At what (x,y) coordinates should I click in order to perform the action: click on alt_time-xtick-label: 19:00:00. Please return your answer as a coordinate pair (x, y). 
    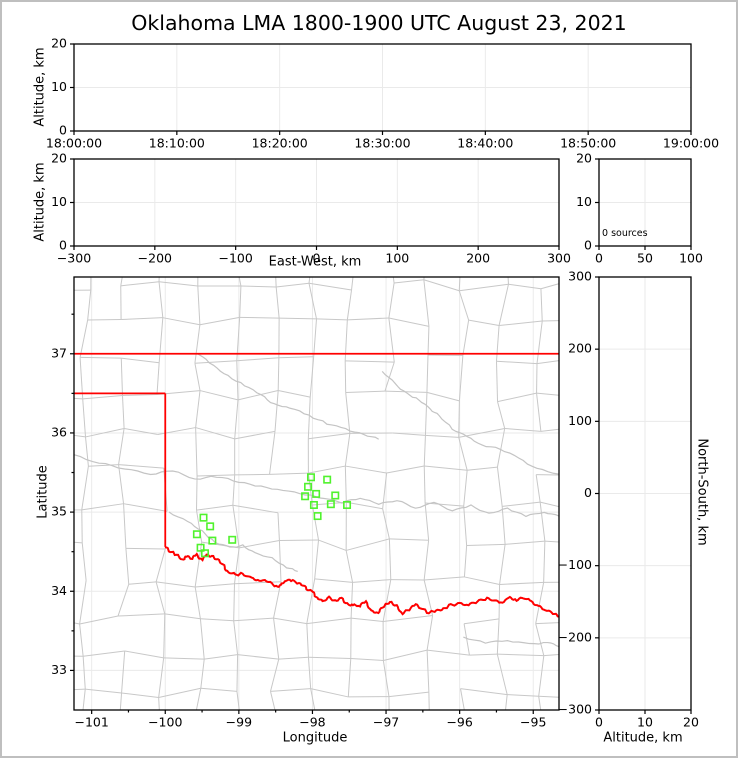
    Looking at the image, I should click on (691, 143).